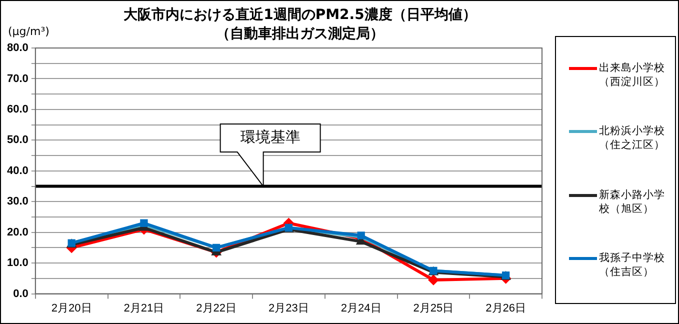  What do you see at coordinates (17, 232) in the screenshot?
I see `y-tick-label: 20.0` at bounding box center [17, 232].